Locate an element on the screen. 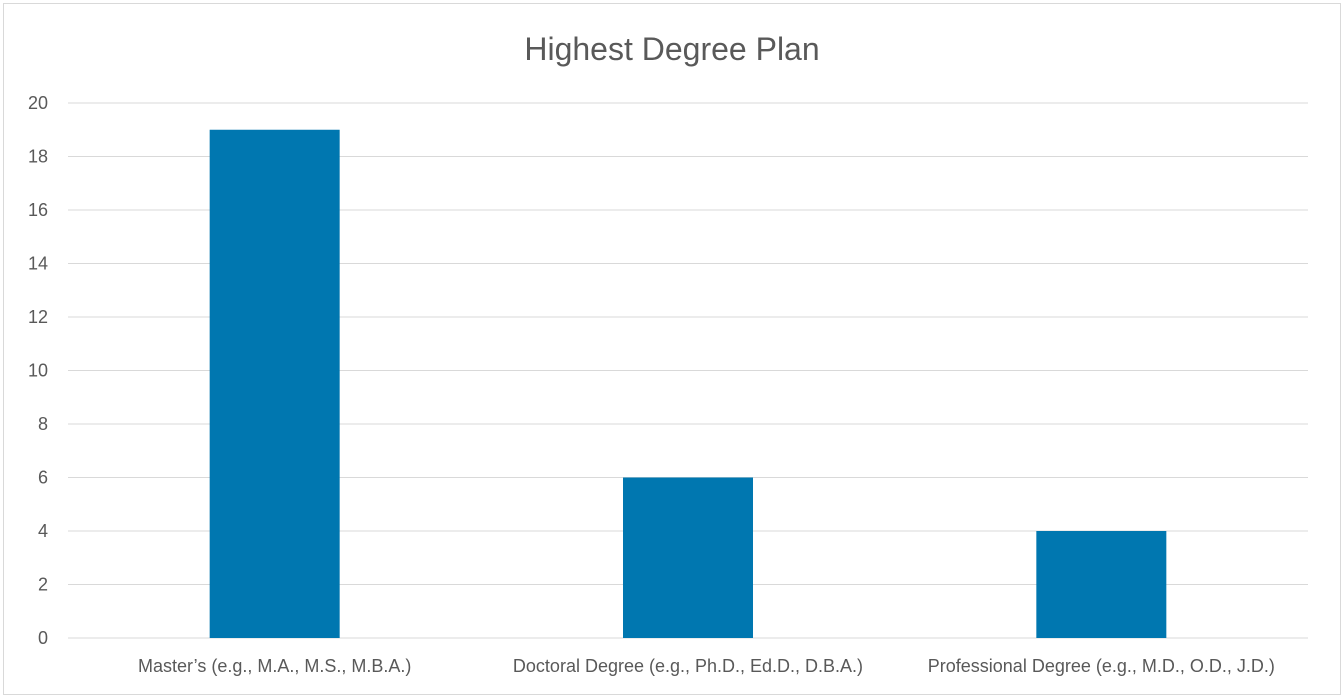 The width and height of the screenshot is (1344, 698). x-category-label: Master’s (e.g., M.A., M.S., M.B.A.) is located at coordinates (274, 666).